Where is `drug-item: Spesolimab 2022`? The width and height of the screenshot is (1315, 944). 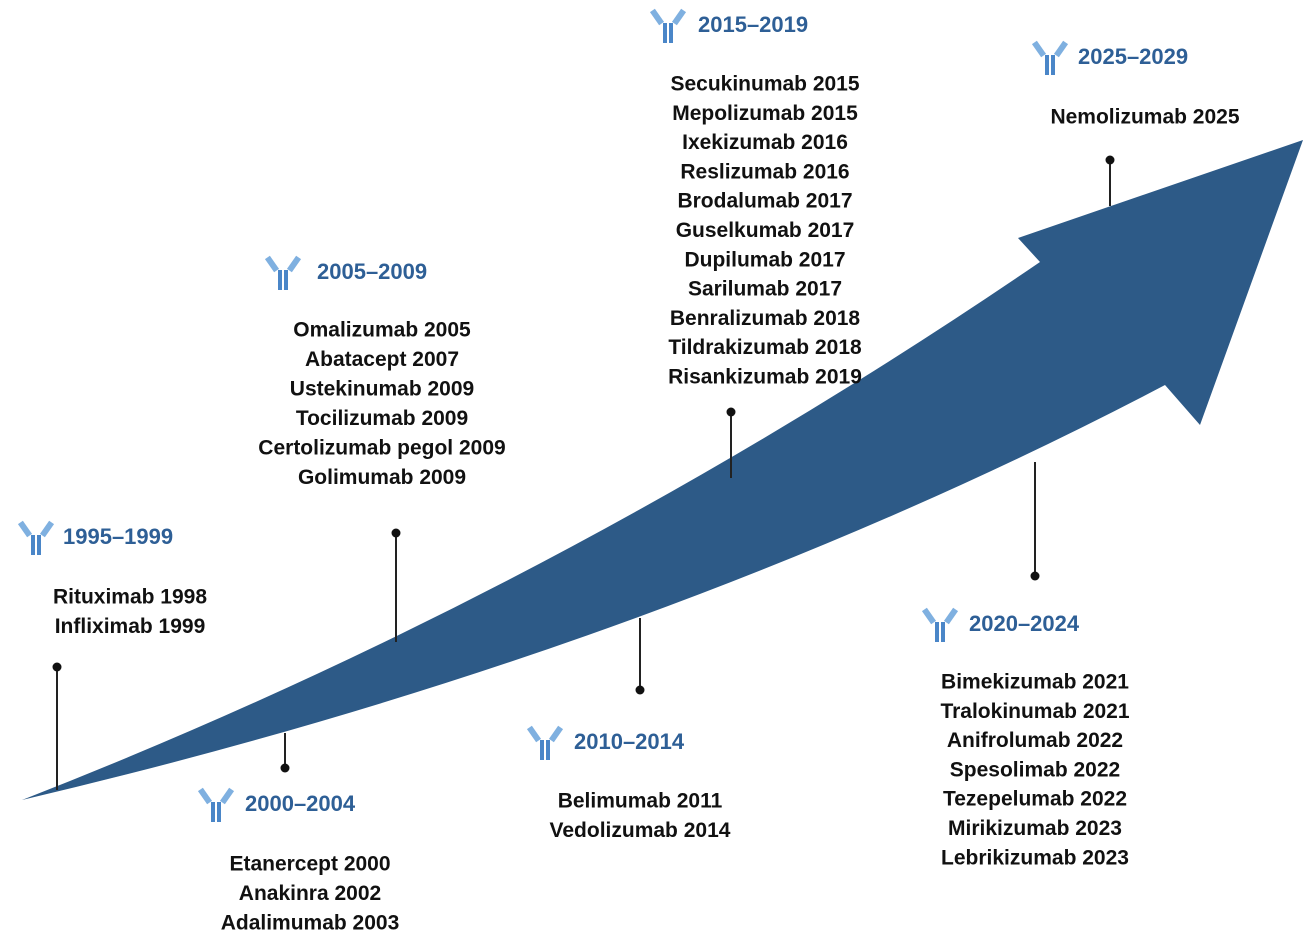
drug-item: Spesolimab 2022 is located at coordinates (1035, 769).